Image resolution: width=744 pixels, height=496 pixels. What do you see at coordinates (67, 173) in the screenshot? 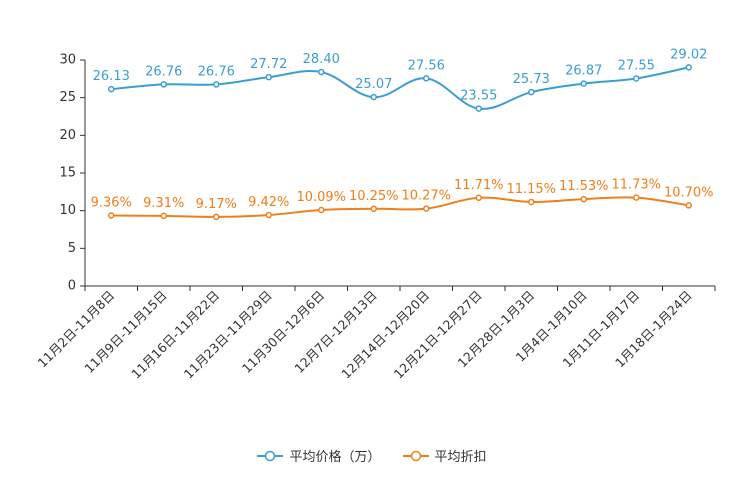
I see `y-tick-label: 15` at bounding box center [67, 173].